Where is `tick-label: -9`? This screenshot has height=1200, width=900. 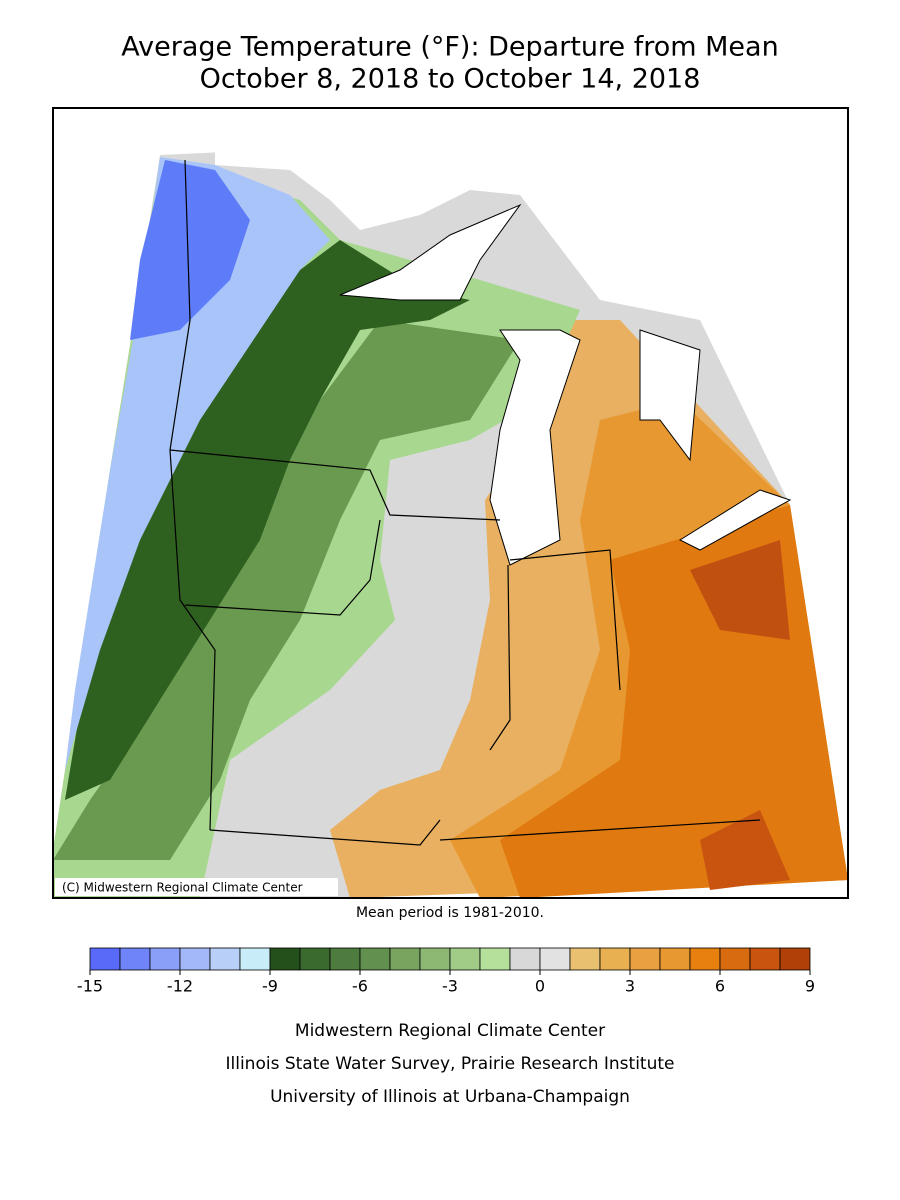 tick-label: -9 is located at coordinates (270, 986).